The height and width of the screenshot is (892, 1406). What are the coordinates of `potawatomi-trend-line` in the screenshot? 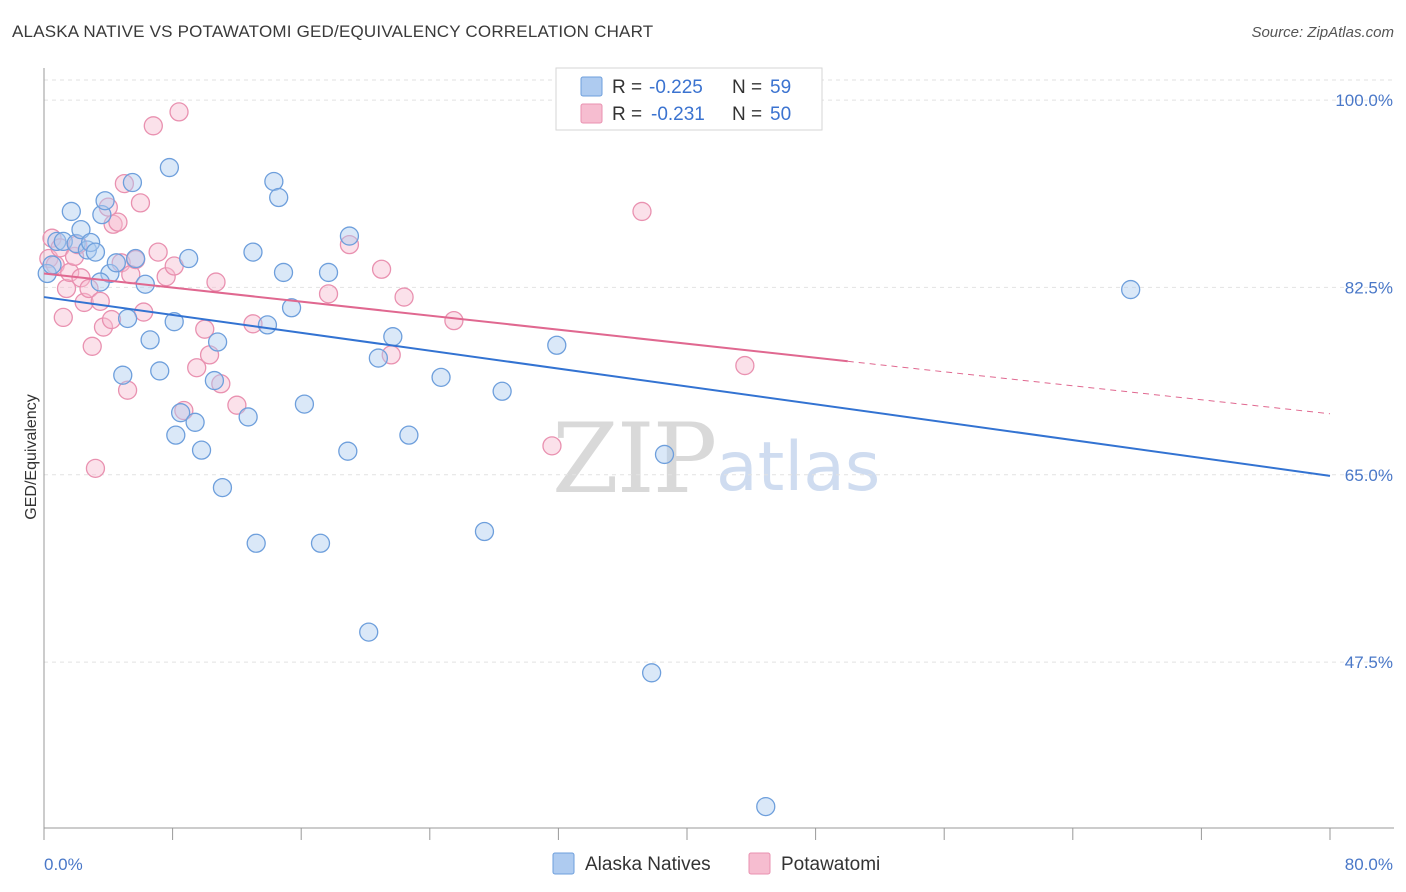 It's located at (445, 317).